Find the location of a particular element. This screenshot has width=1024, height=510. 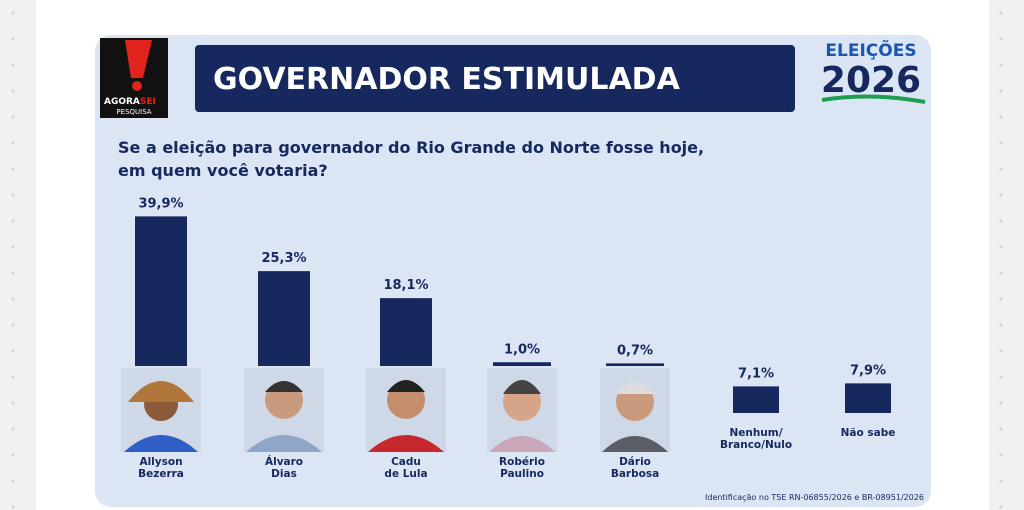

value-label: 7,1% is located at coordinates (756, 373).